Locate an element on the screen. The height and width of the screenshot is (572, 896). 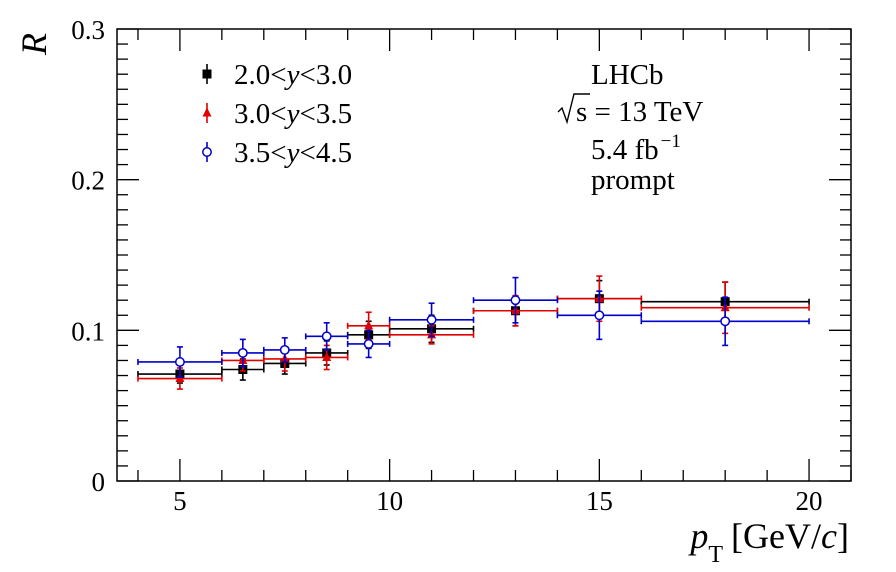
x-tick-label: 10 is located at coordinates (389, 501).